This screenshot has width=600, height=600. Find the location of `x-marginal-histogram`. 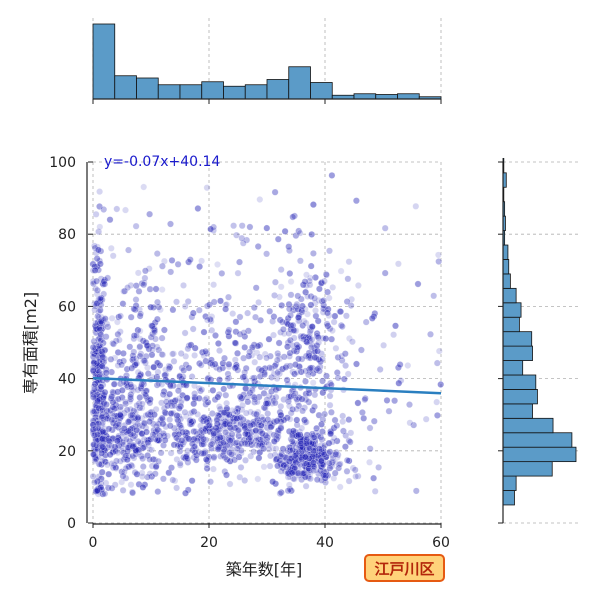

x-marginal-histogram is located at coordinates (267, 61).